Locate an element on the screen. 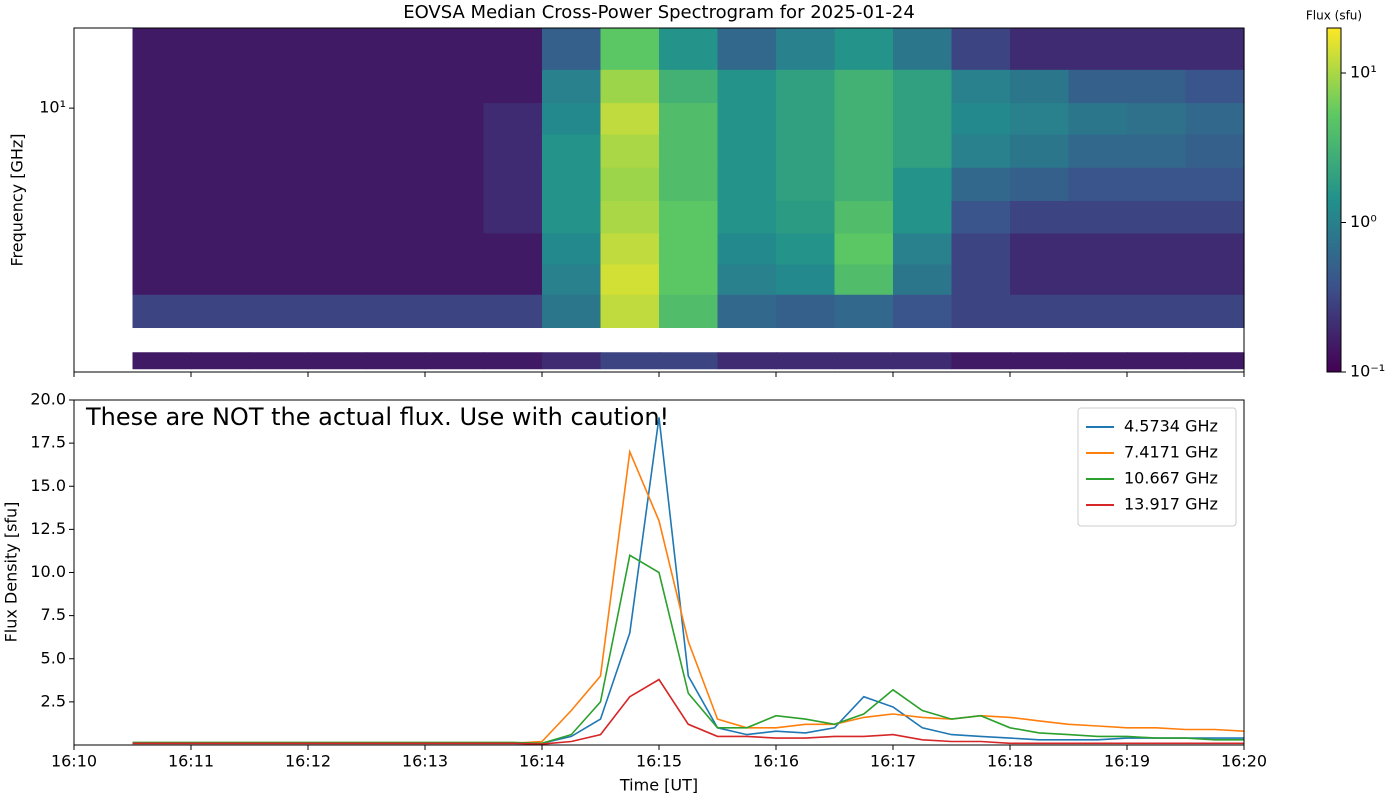 This screenshot has width=1400, height=800. legend-label: 4.5734 GHz is located at coordinates (1171, 426).